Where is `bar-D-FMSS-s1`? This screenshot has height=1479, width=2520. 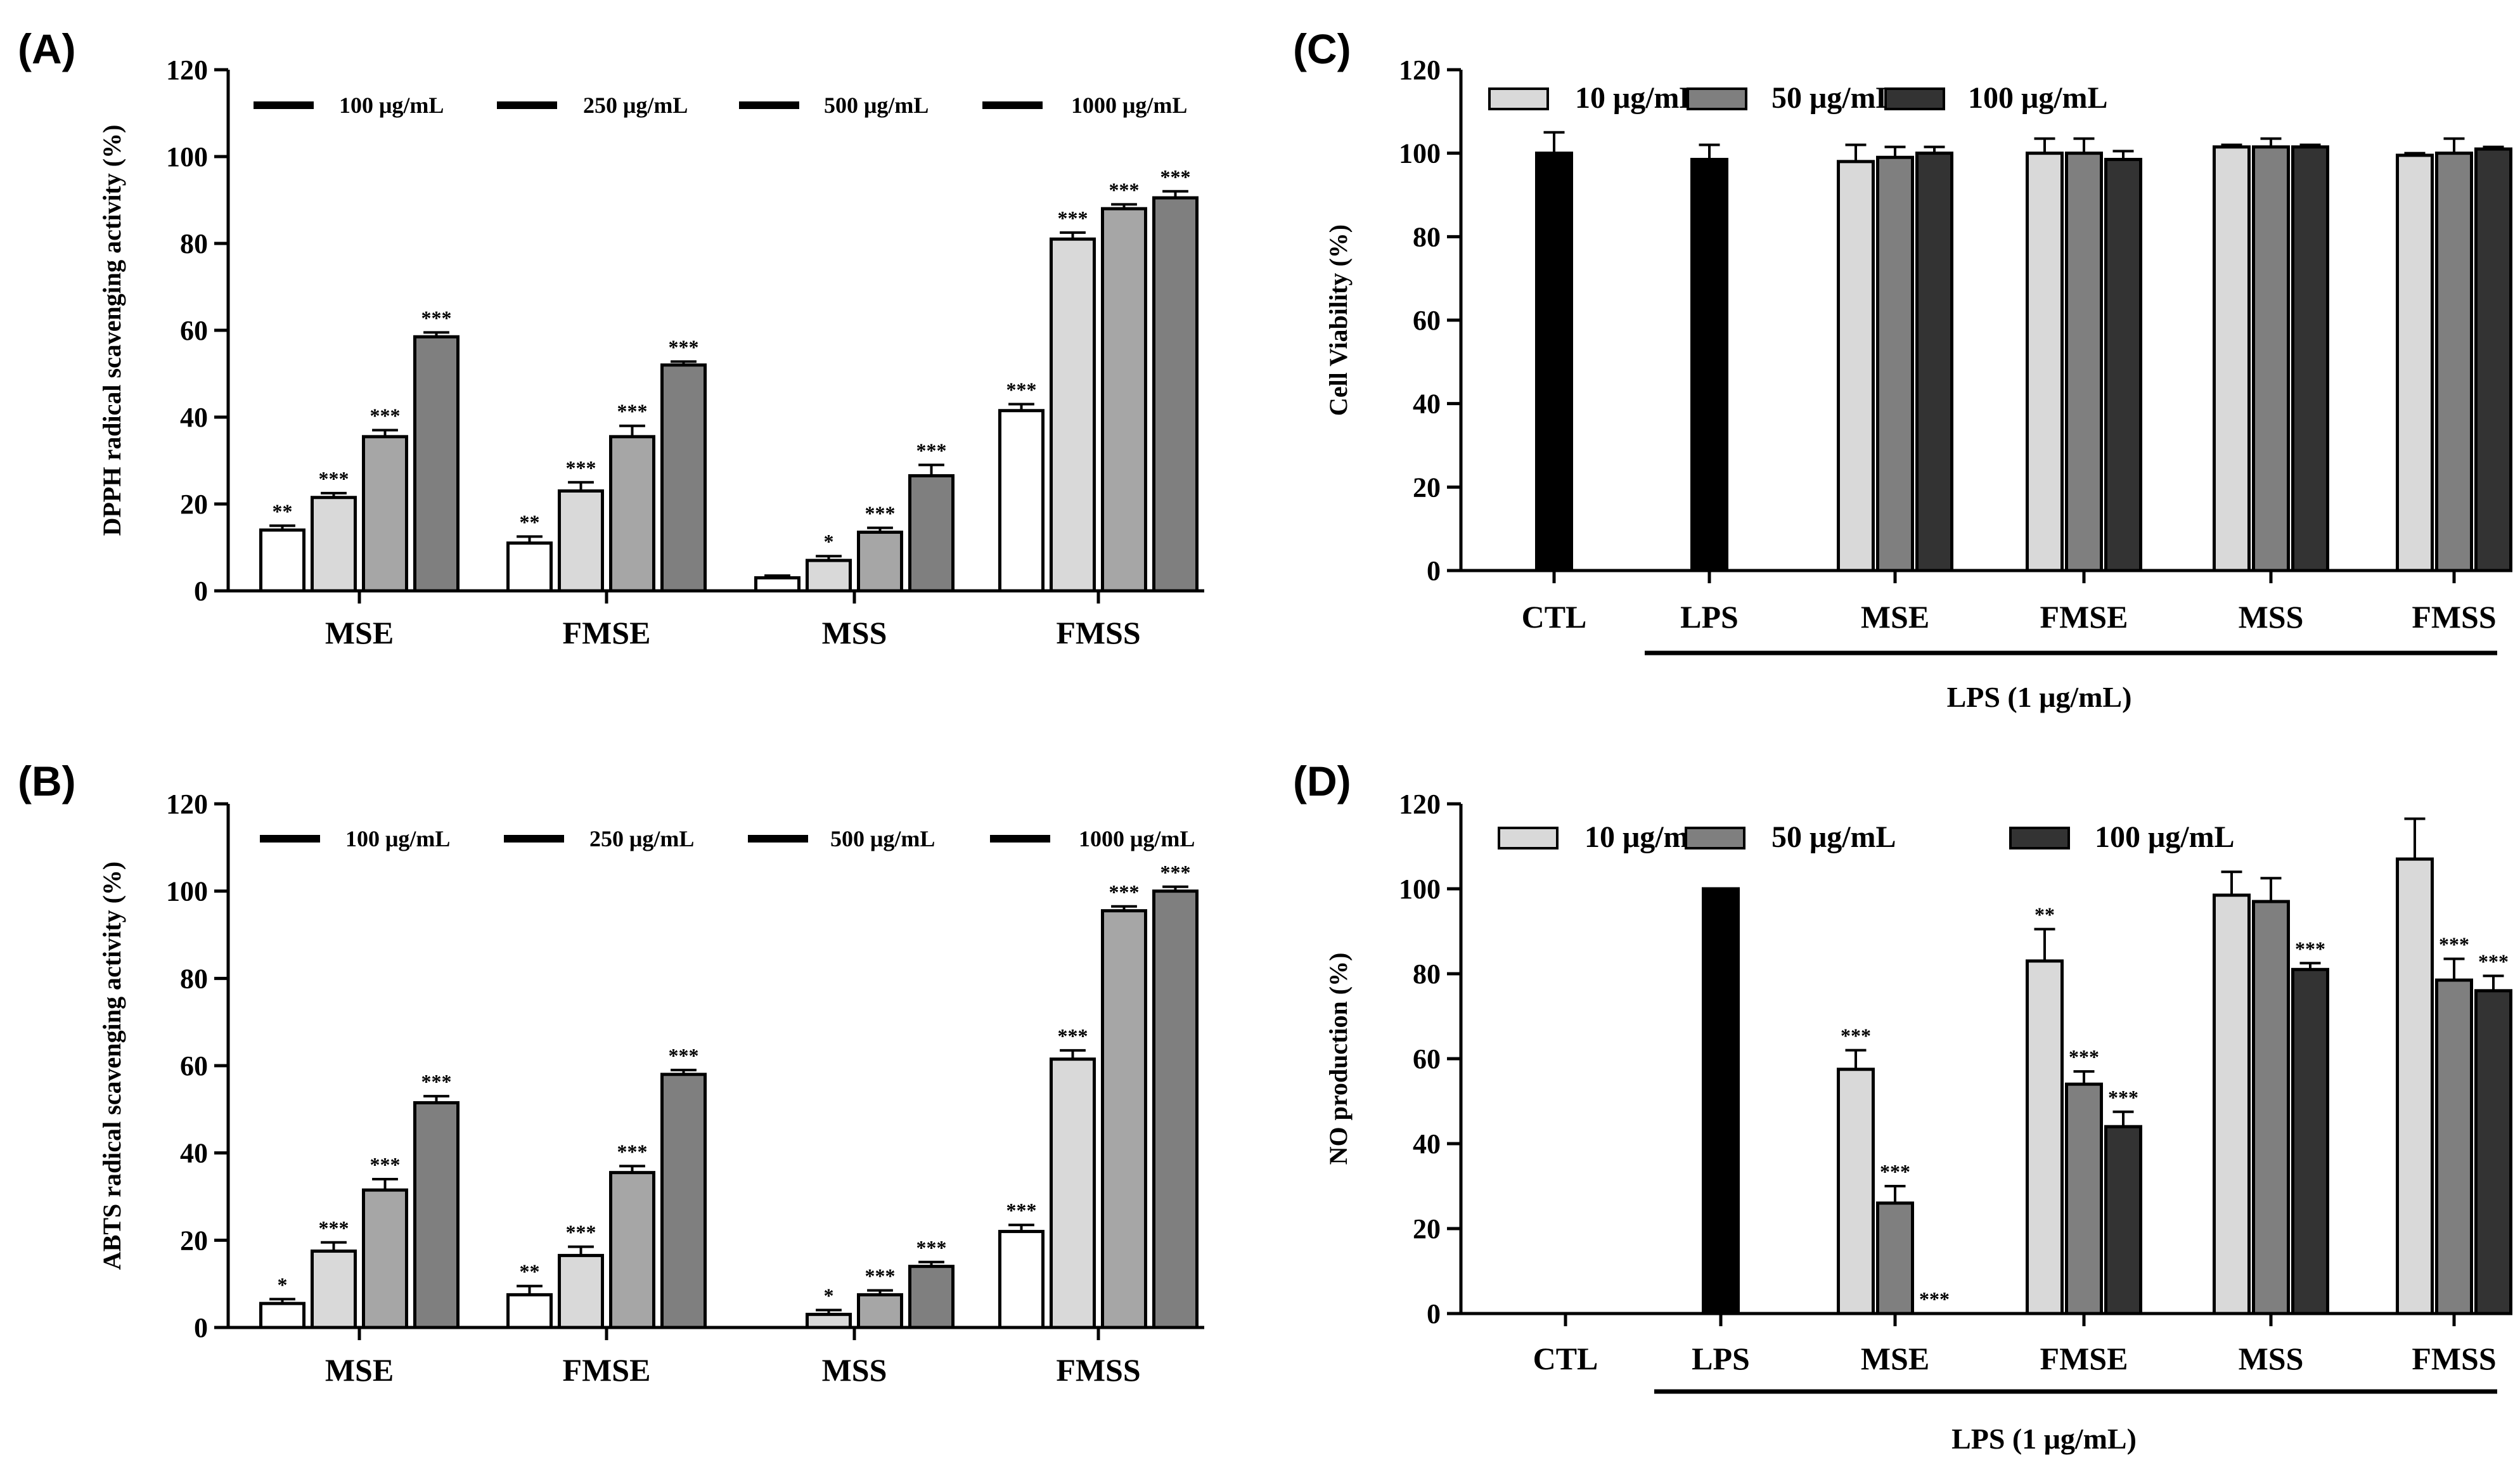
bar-D-FMSS-s1 is located at coordinates (2415, 1086).